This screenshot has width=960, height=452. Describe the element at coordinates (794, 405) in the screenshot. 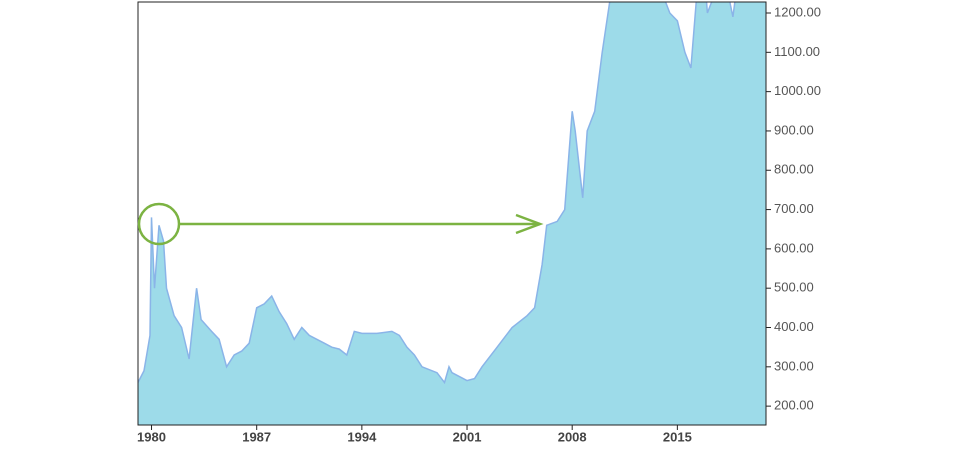

I see `y-tick-label: 200.00` at that location.